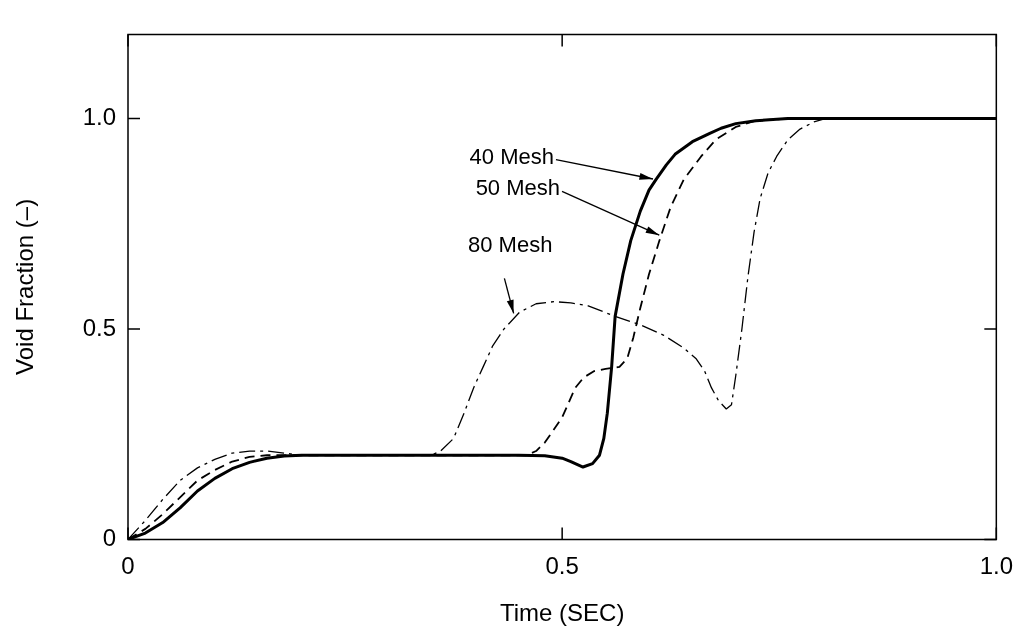 This screenshot has height=641, width=1035. Describe the element at coordinates (25, 286) in the screenshot. I see `y-axis-title: Void Fraction (–)` at that location.